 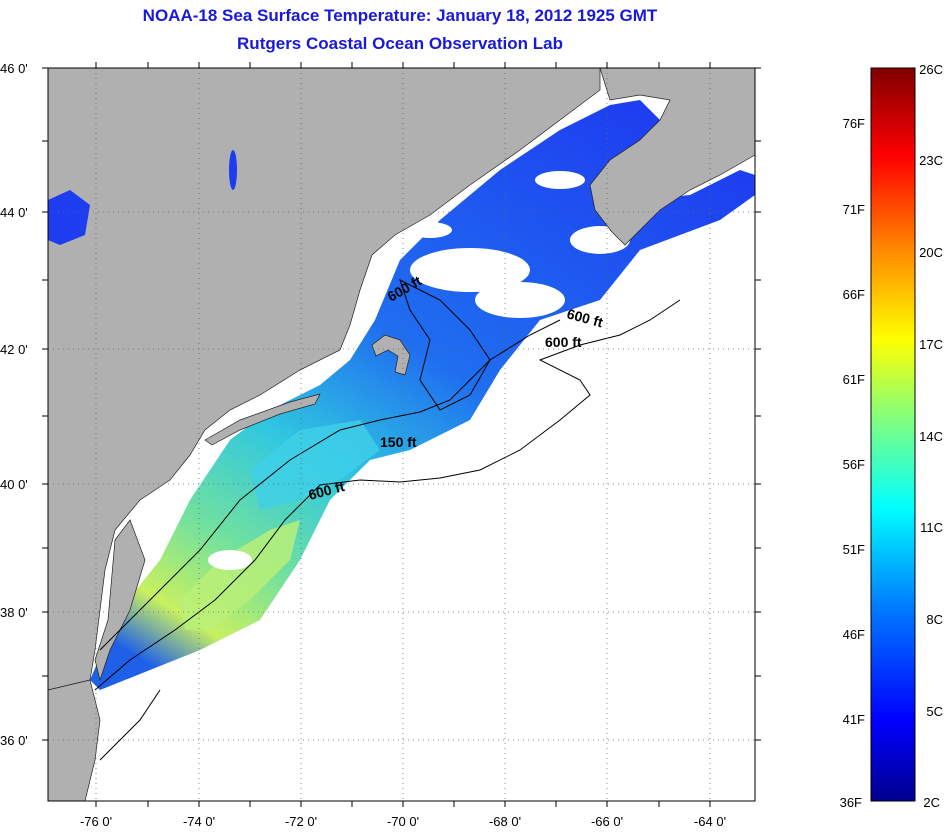 What do you see at coordinates (851, 802) in the screenshot?
I see `colorbar-f-label: 36F` at bounding box center [851, 802].